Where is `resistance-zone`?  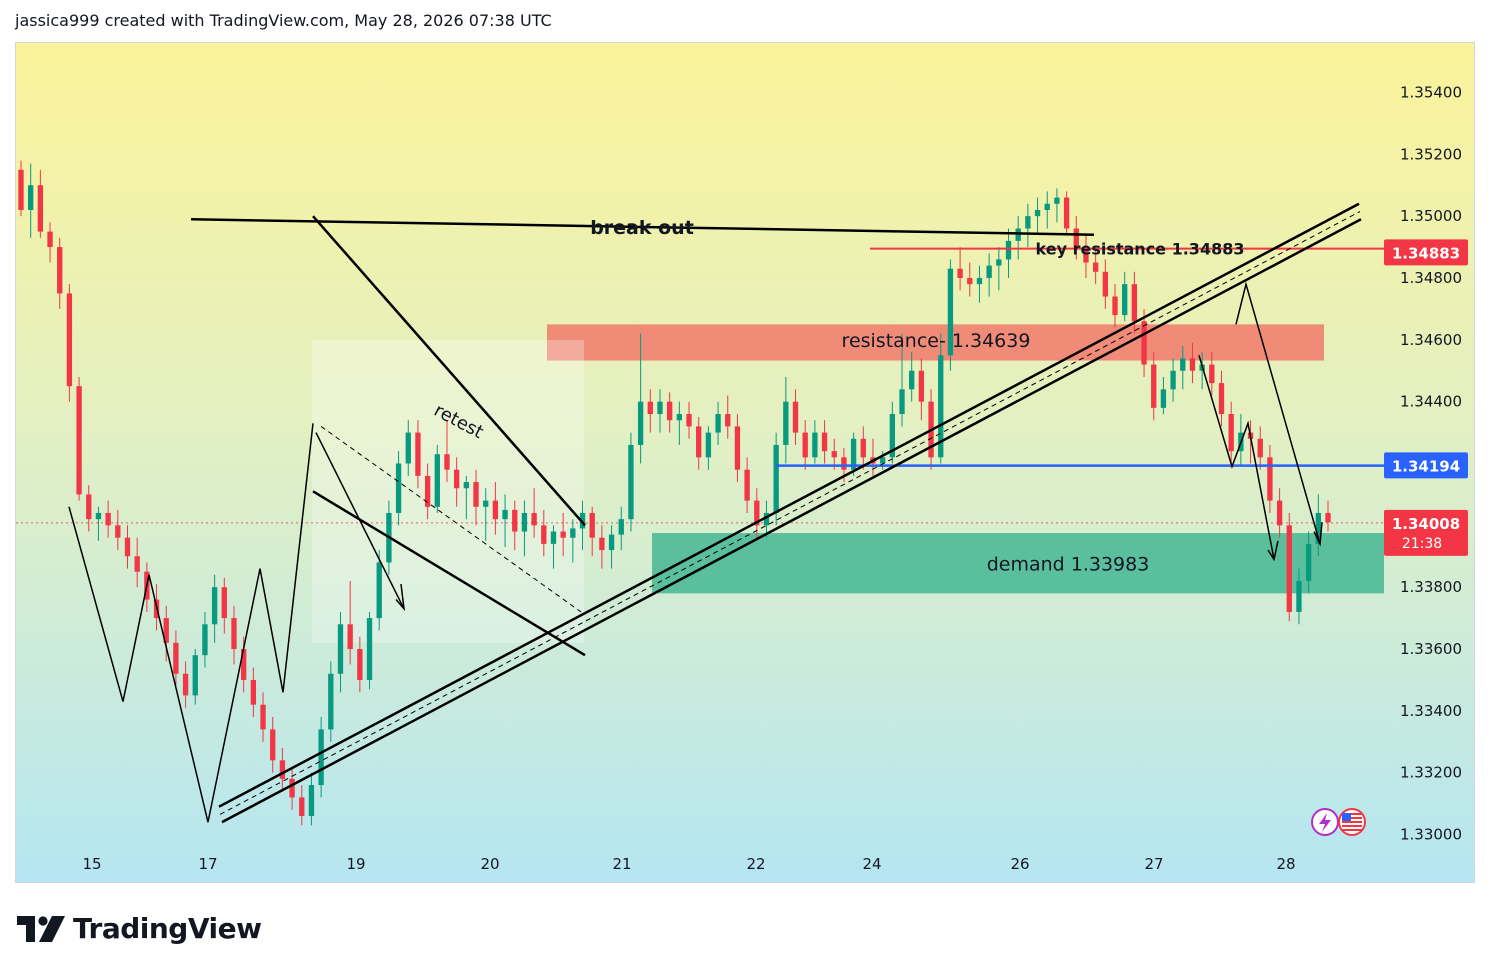
resistance-zone is located at coordinates (935, 342).